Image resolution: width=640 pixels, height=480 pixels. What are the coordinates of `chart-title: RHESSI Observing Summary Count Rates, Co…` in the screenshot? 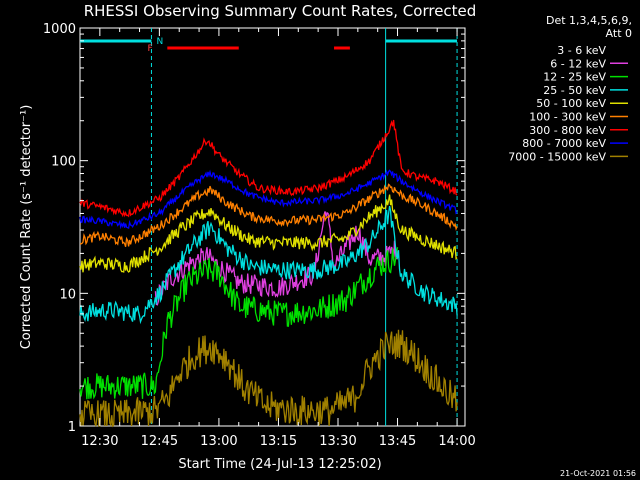 It's located at (280, 11).